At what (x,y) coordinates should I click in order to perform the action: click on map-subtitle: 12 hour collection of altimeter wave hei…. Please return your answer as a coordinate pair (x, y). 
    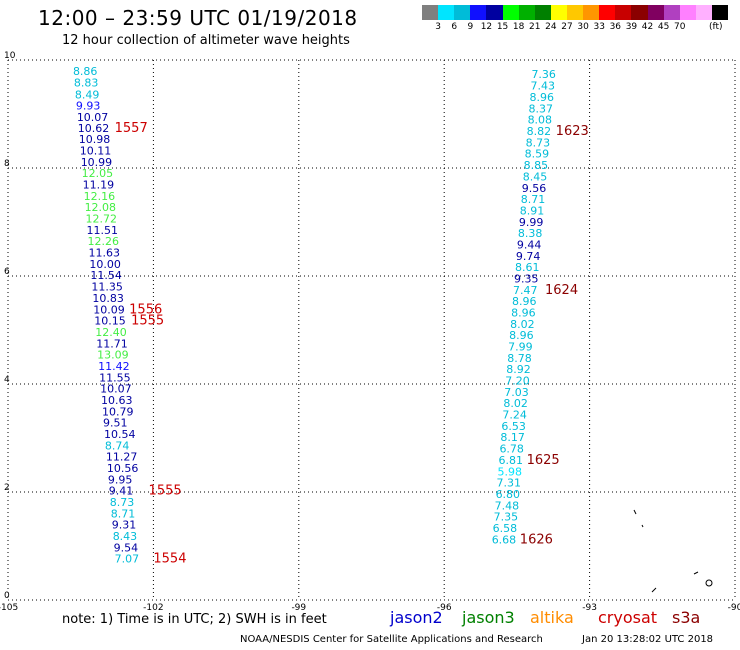
    Looking at the image, I should click on (206, 40).